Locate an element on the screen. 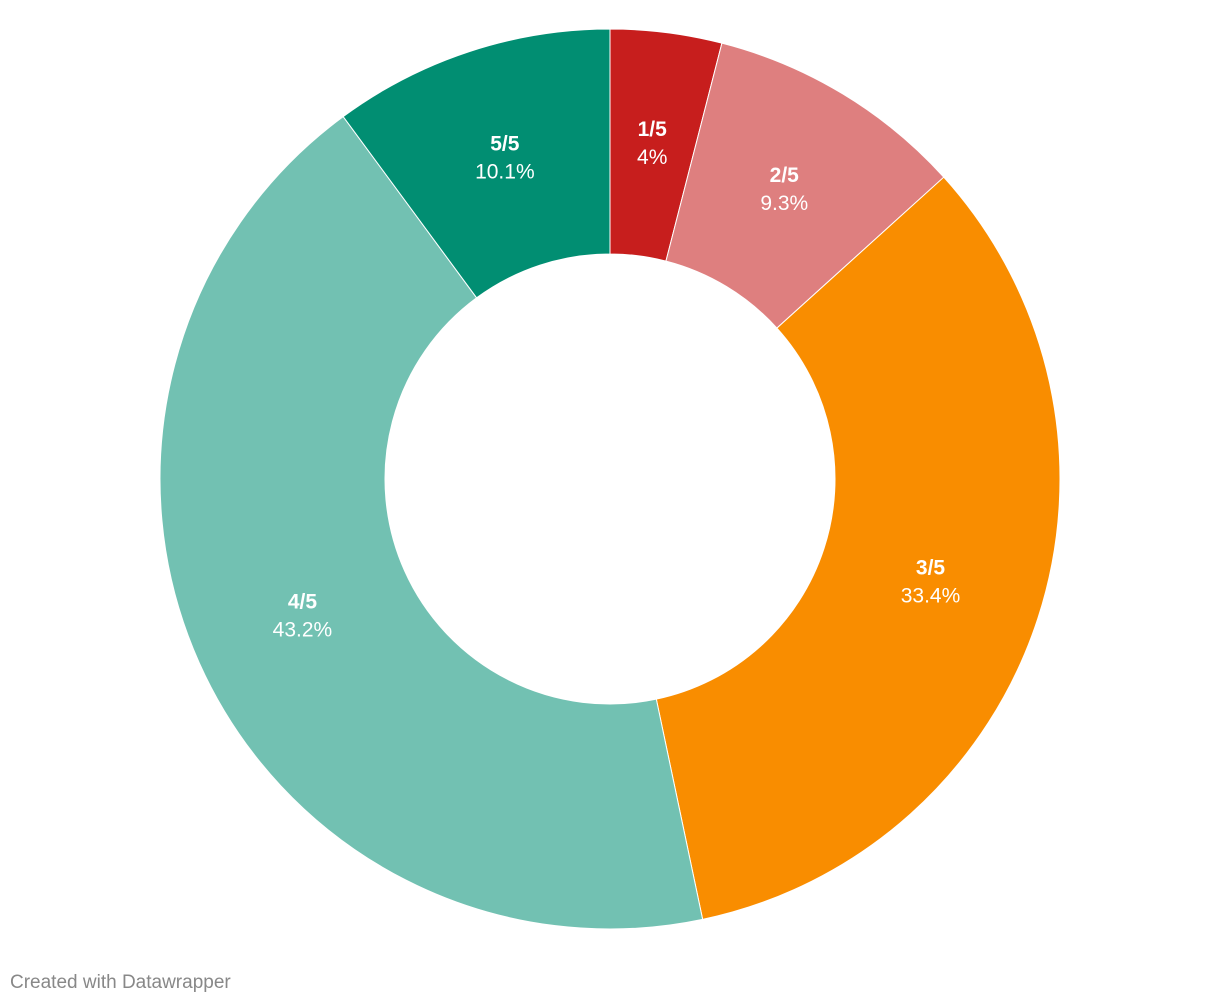 This screenshot has width=1220, height=1006. slice-value: 9.3% is located at coordinates (784, 203).